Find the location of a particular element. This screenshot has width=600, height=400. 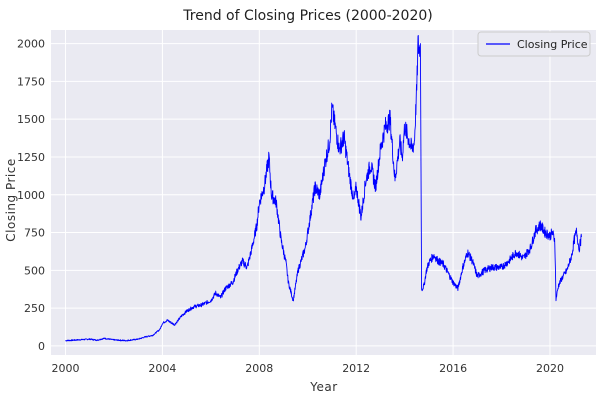

y-tick-label: 1250 is located at coordinates (31, 157).